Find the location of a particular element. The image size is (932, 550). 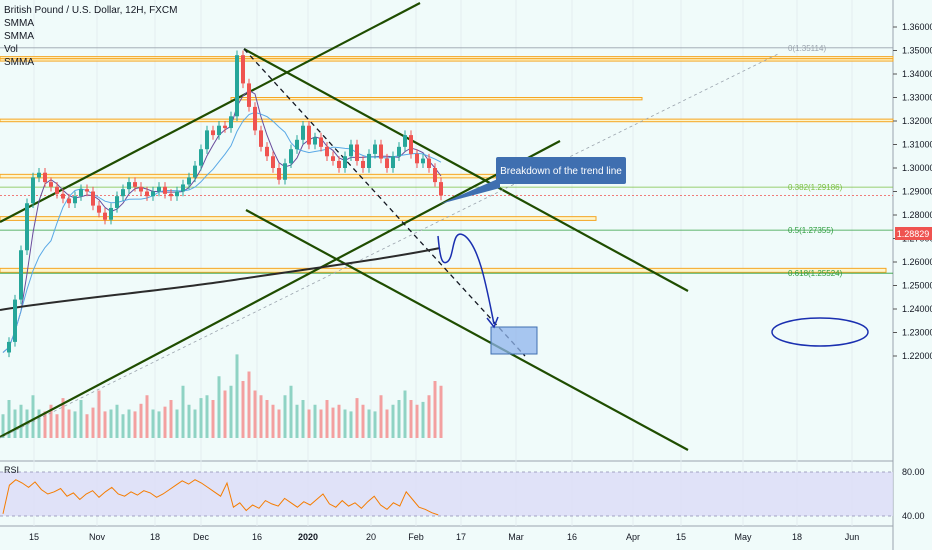

time-tick-label: Dec is located at coordinates (201, 537).